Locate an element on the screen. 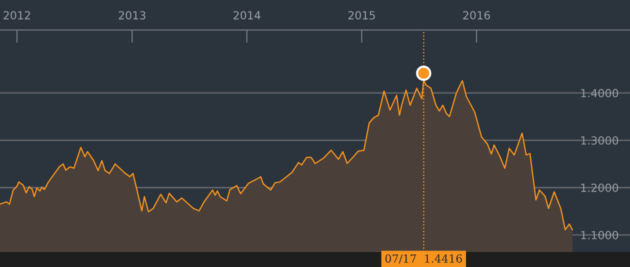 The image size is (630, 267). x-tick-label: 2016 is located at coordinates (476, 15).